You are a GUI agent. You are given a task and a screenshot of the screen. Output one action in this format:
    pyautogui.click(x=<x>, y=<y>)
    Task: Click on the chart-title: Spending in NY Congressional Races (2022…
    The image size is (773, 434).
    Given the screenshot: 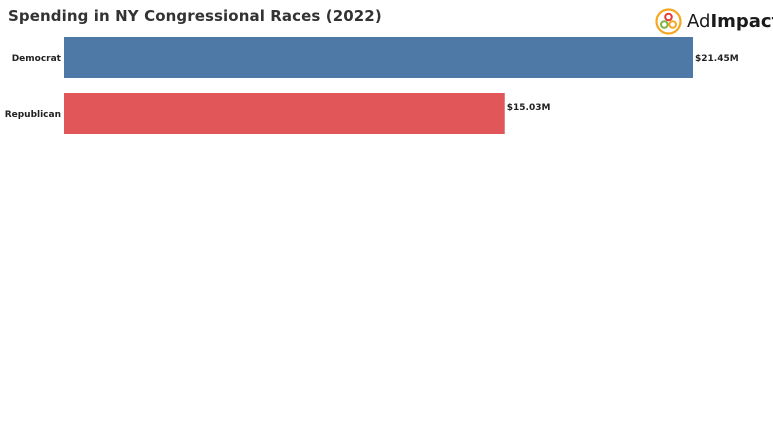 What is the action you would take?
    pyautogui.click(x=195, y=16)
    